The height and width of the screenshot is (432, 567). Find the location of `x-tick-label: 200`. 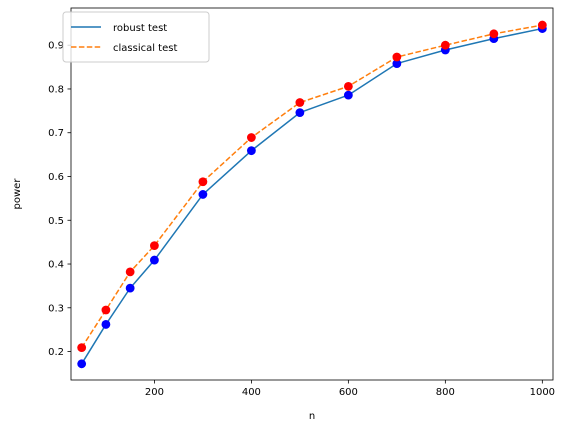

x-tick-label: 200 is located at coordinates (154, 392).